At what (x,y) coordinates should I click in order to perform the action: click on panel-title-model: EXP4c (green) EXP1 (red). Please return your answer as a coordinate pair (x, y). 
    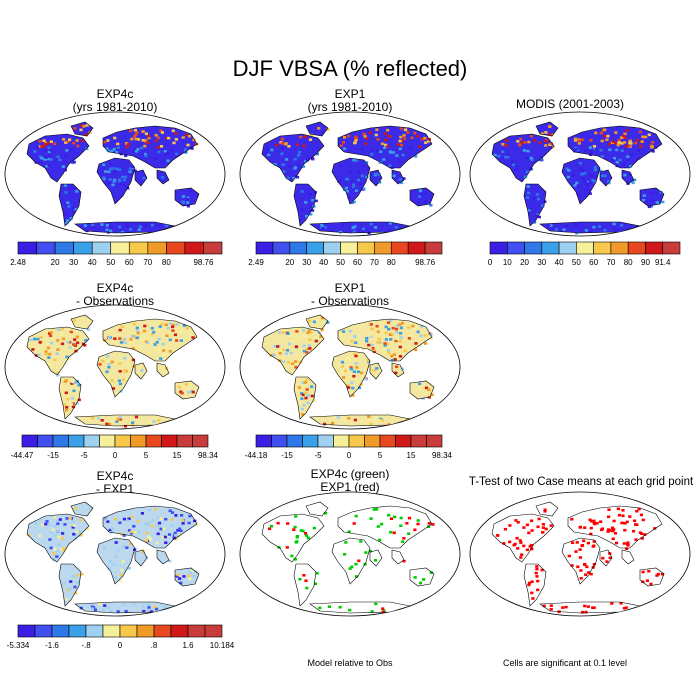
    Looking at the image, I should click on (350, 481).